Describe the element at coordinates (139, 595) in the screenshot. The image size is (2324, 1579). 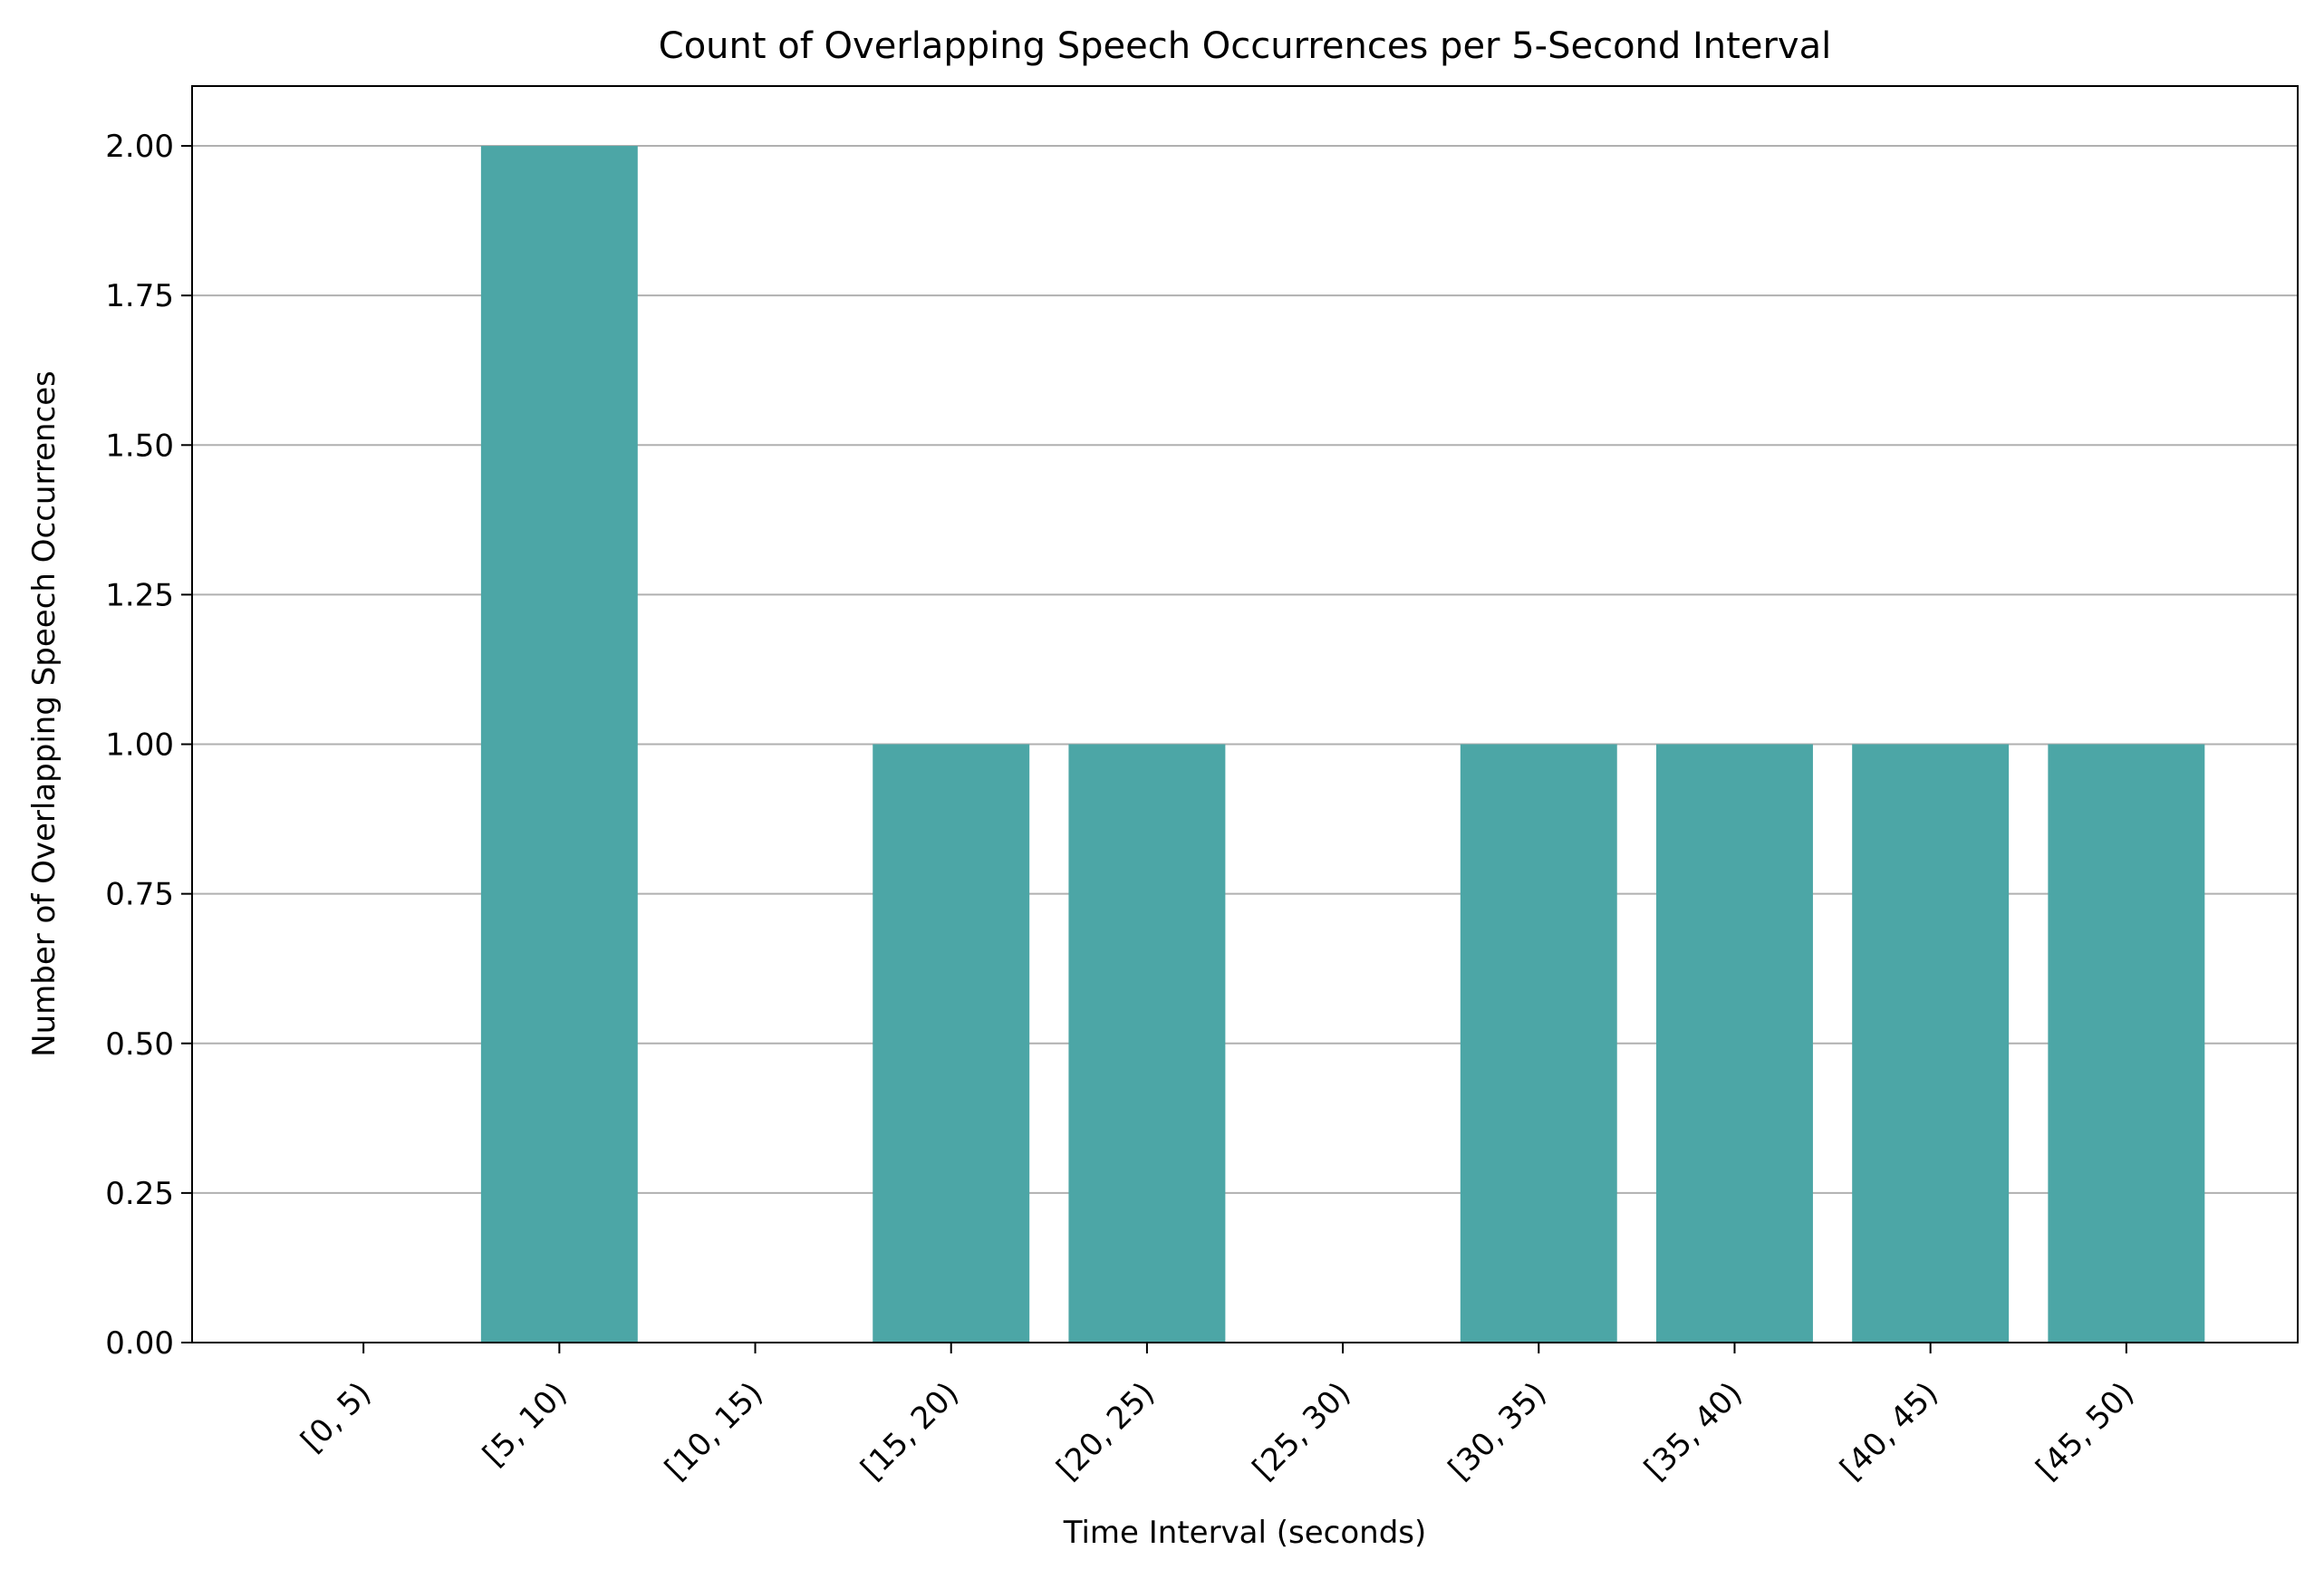
I see `y-tick-label: 1.25` at that location.